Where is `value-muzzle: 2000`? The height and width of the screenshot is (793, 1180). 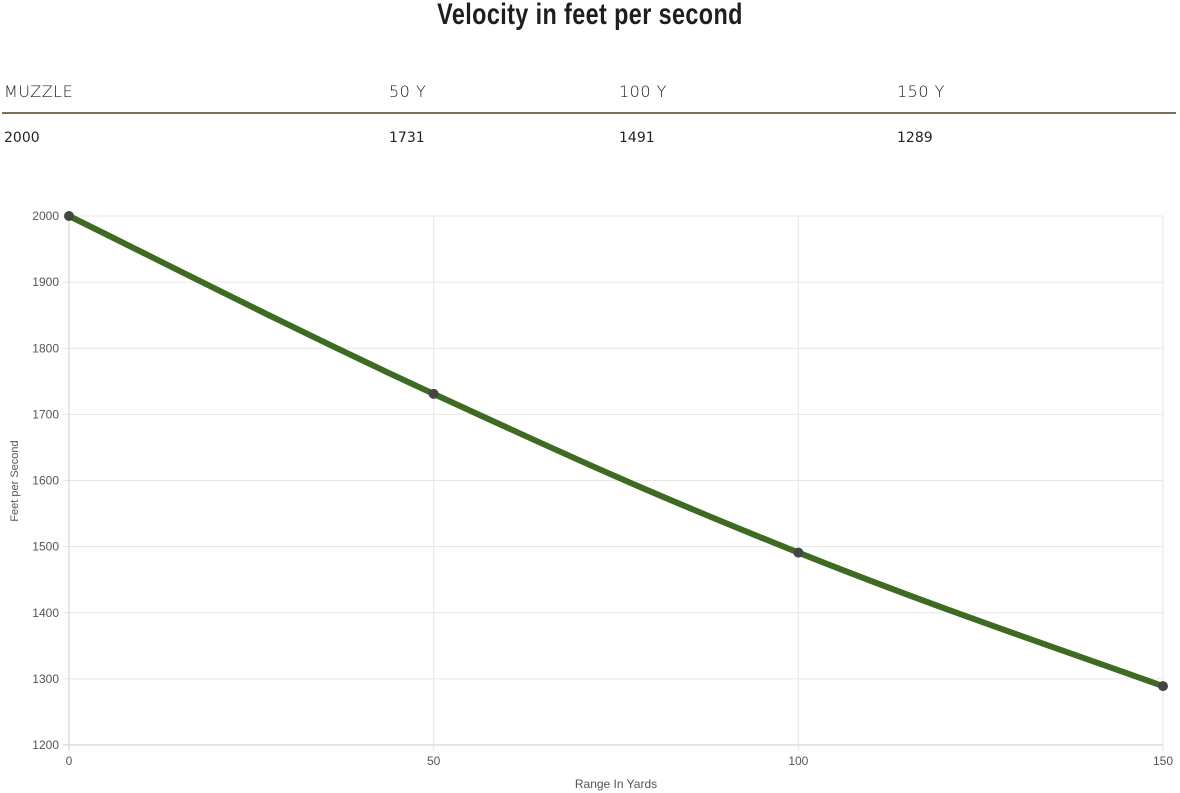
value-muzzle: 2000 is located at coordinates (22, 138).